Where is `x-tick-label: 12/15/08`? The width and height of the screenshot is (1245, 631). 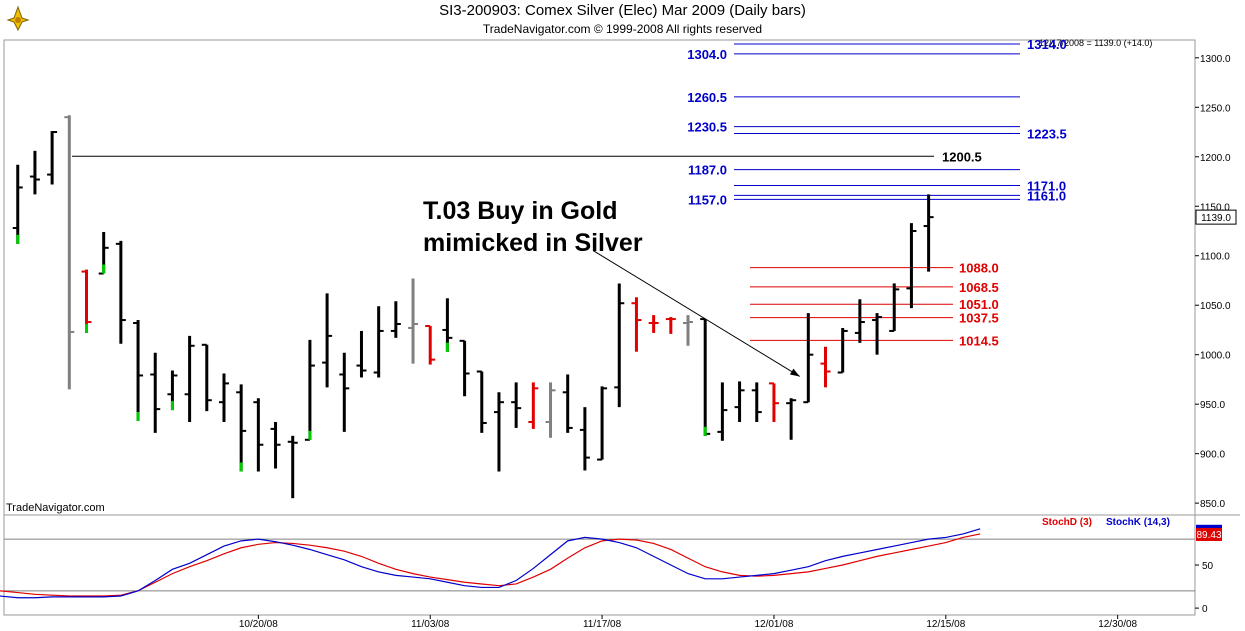
x-tick-label: 12/15/08 is located at coordinates (945, 624).